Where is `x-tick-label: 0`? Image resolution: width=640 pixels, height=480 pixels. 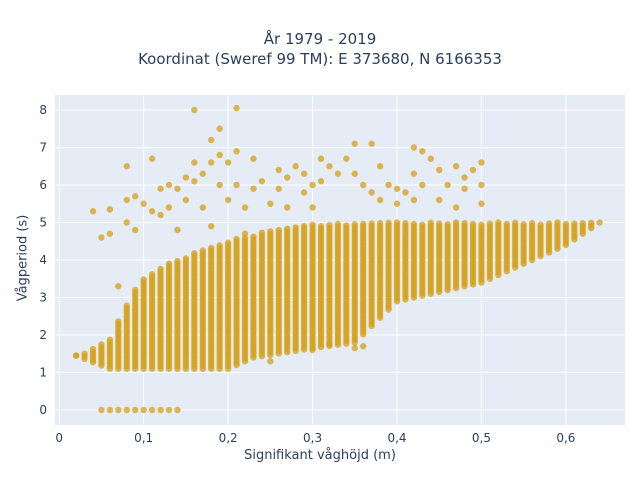 x-tick-label: 0 is located at coordinates (59, 438).